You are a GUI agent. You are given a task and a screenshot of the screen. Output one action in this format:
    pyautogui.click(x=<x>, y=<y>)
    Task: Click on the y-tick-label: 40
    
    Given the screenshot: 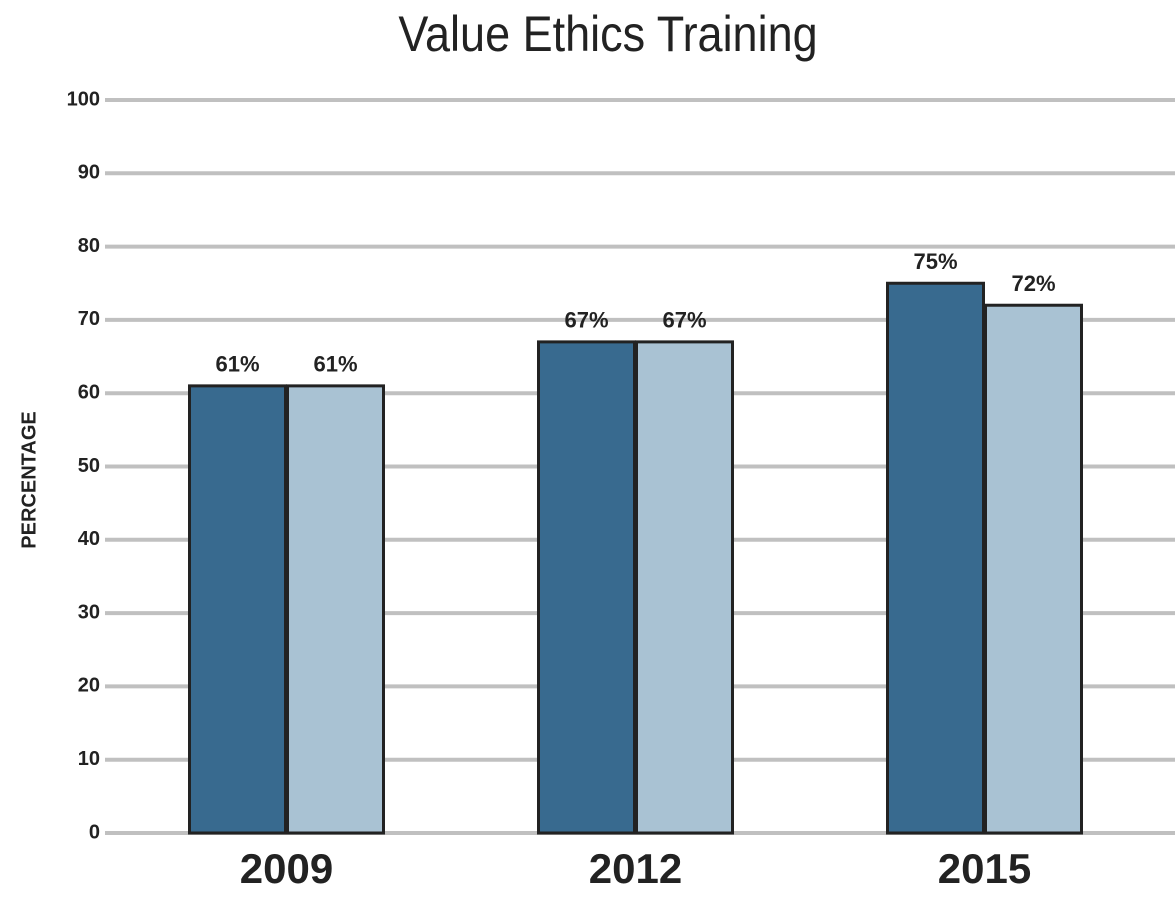 What is the action you would take?
    pyautogui.click(x=89, y=539)
    